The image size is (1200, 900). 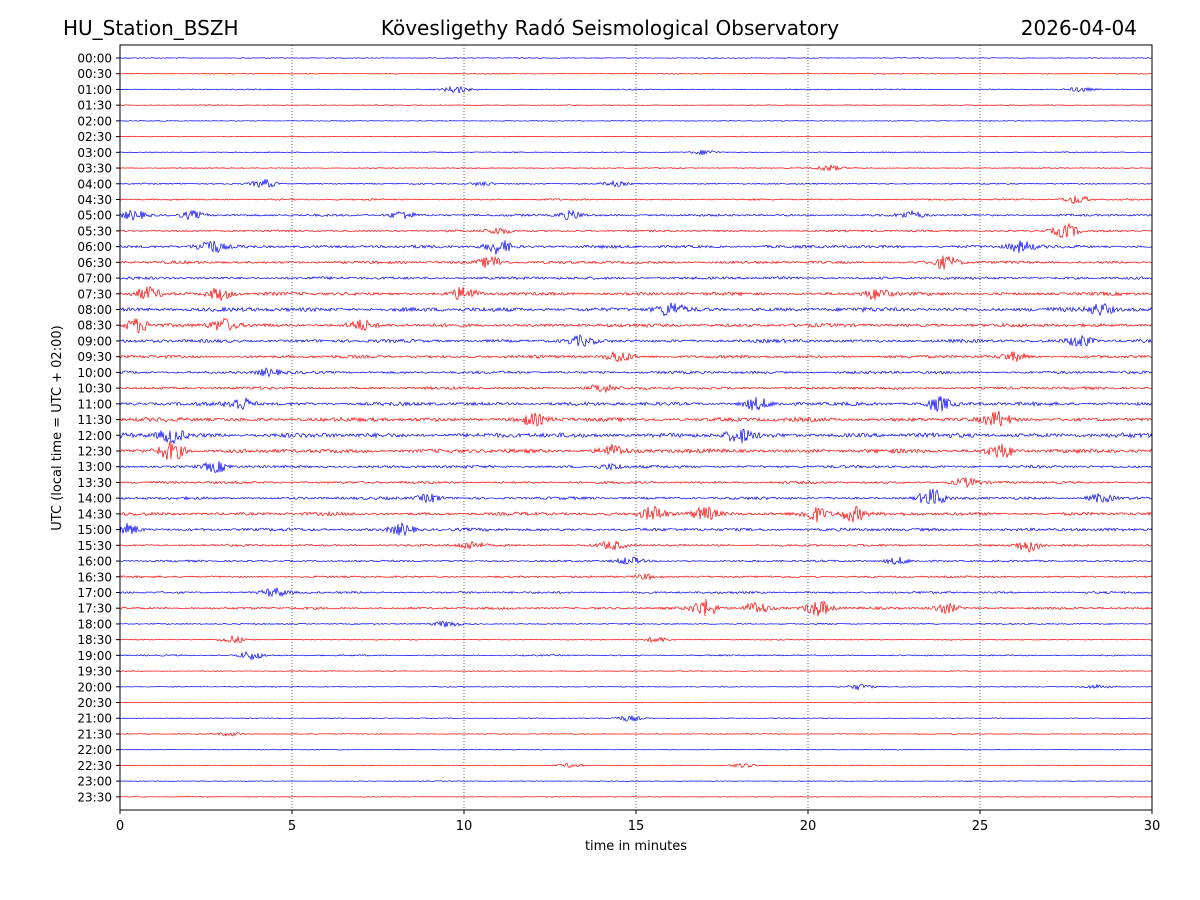 What do you see at coordinates (94, 577) in the screenshot?
I see `row-time-label: 16:30` at bounding box center [94, 577].